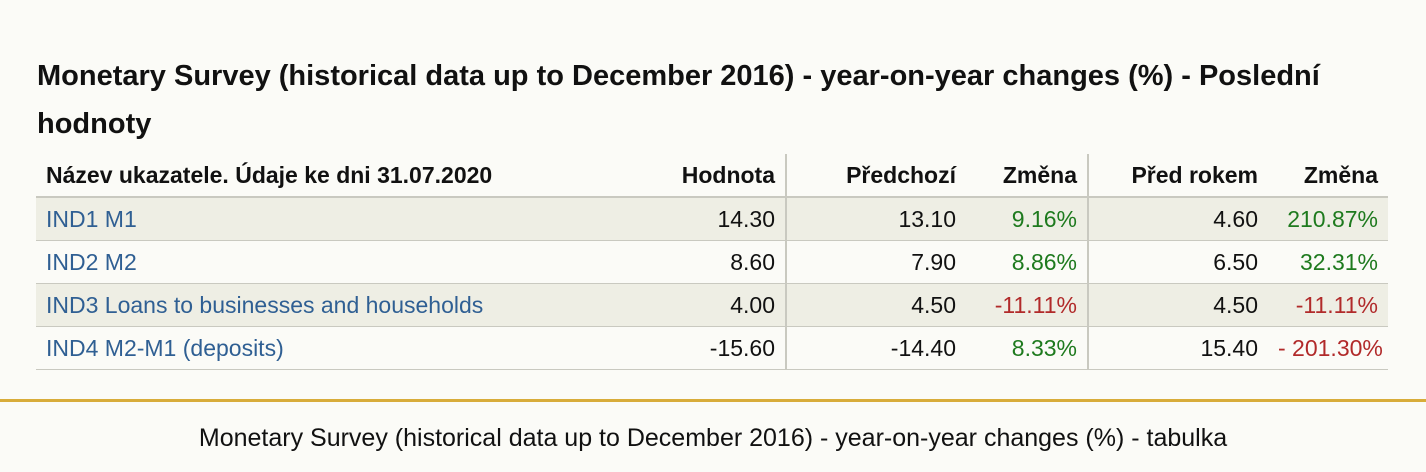  What do you see at coordinates (1027, 305) in the screenshot?
I see `change-cell: -11.11%` at bounding box center [1027, 305].